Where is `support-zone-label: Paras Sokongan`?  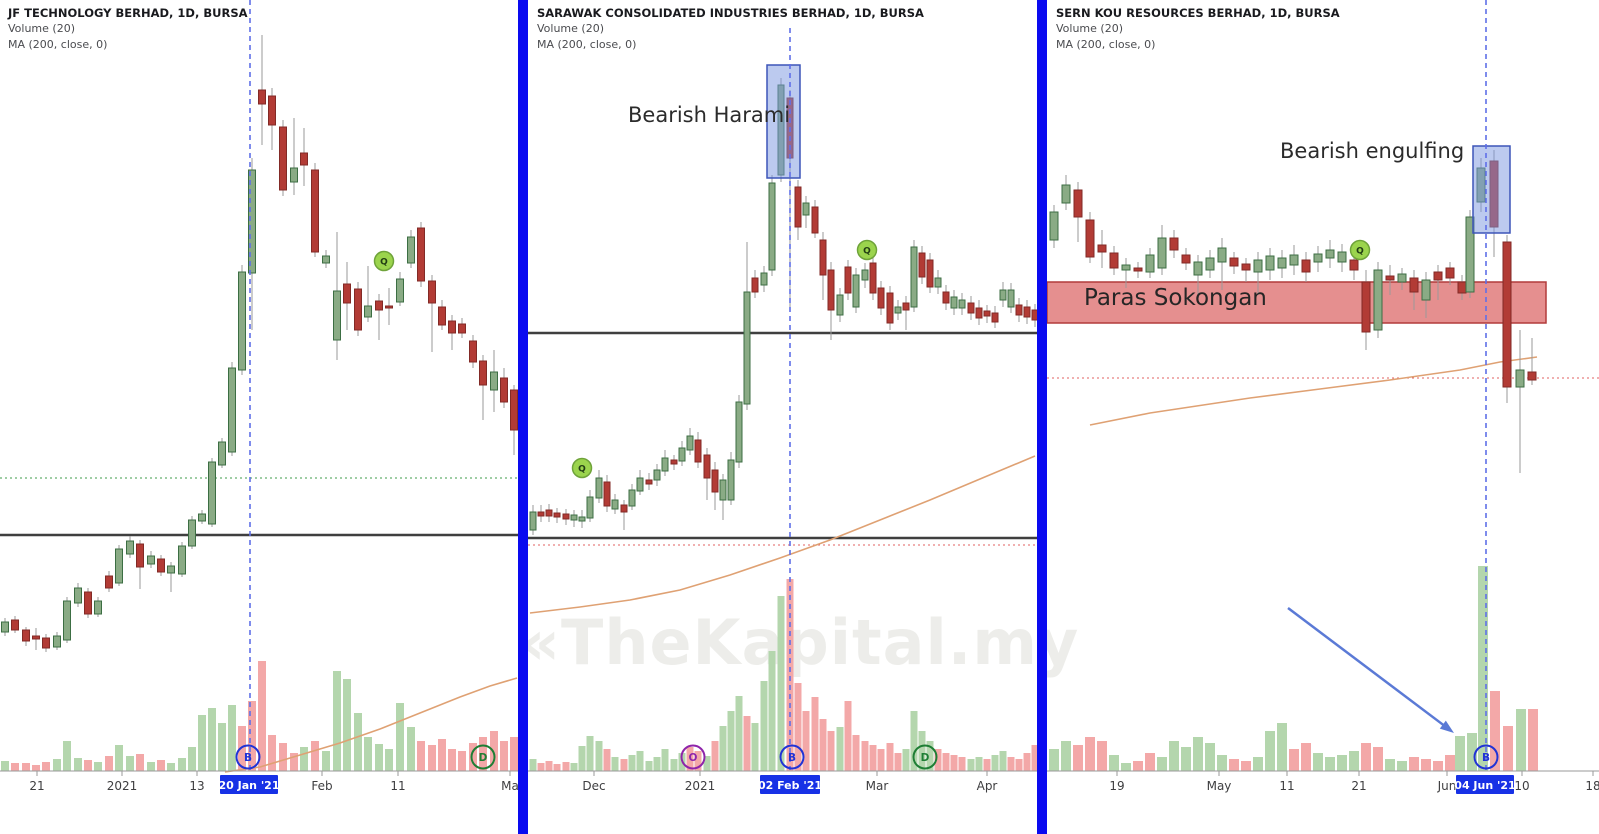
support-zone-label: Paras Sokongan is located at coordinates (1175, 298).